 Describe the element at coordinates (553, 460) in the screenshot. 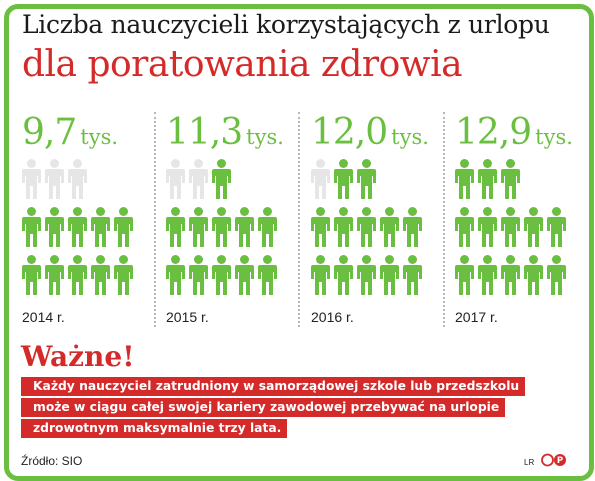

I see `rp-logo-icon: P` at that location.